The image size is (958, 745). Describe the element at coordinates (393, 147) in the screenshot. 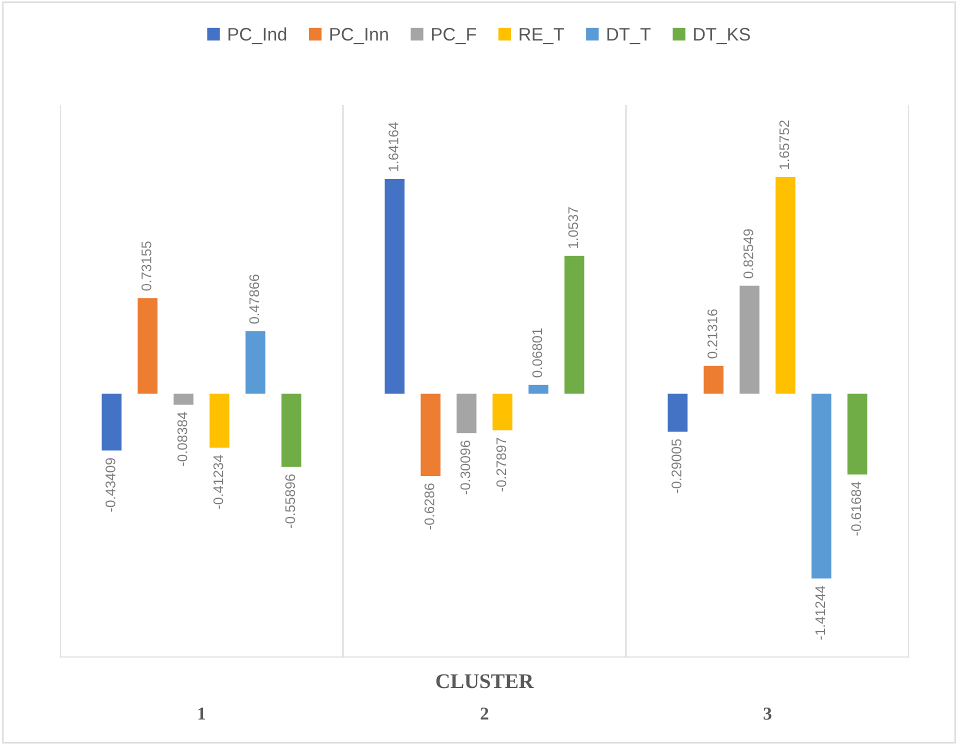

I see `data-label: 1.64164` at that location.